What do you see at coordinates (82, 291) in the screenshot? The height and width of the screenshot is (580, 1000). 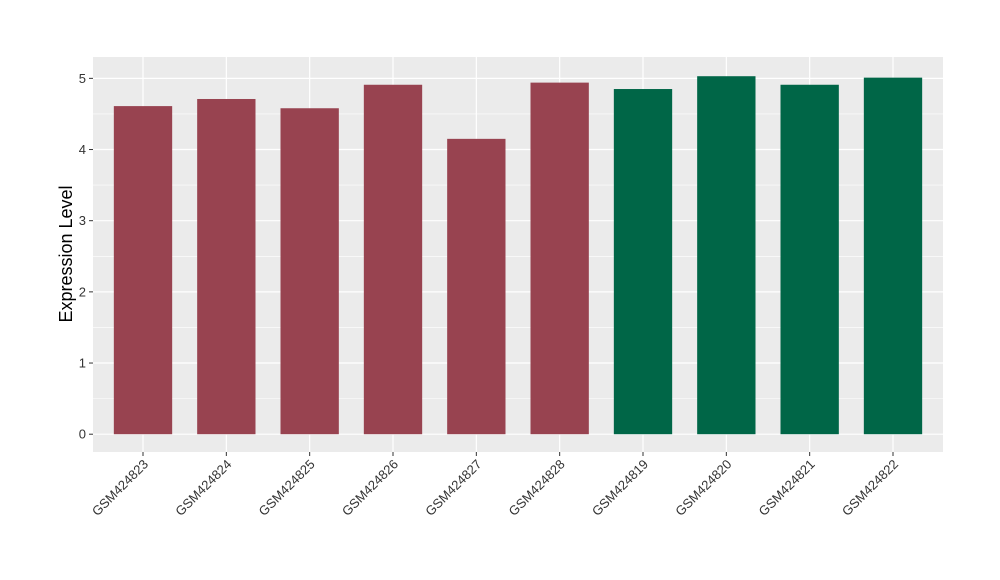 I see `y-tick-label: 2` at bounding box center [82, 291].